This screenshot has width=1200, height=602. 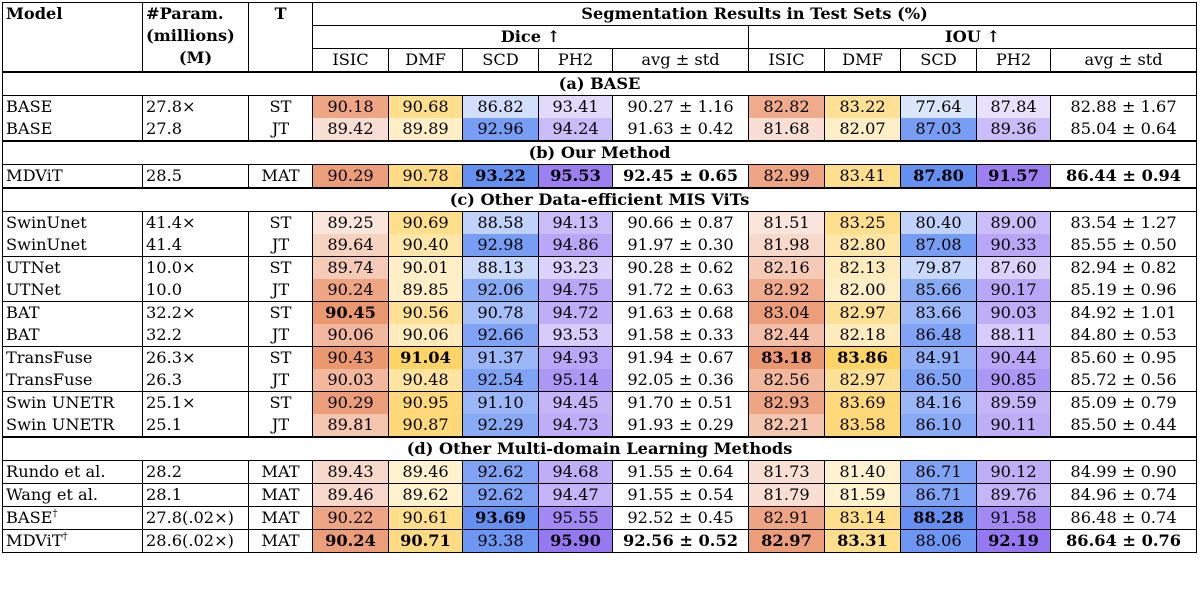 I want to click on iou-isic-cell: 82.21, so click(x=786, y=426).